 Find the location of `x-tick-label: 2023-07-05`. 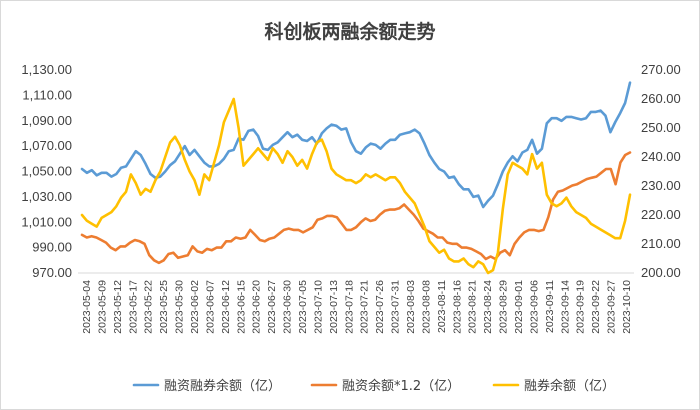

x-tick-label: 2023-07-05 is located at coordinates (303, 307).